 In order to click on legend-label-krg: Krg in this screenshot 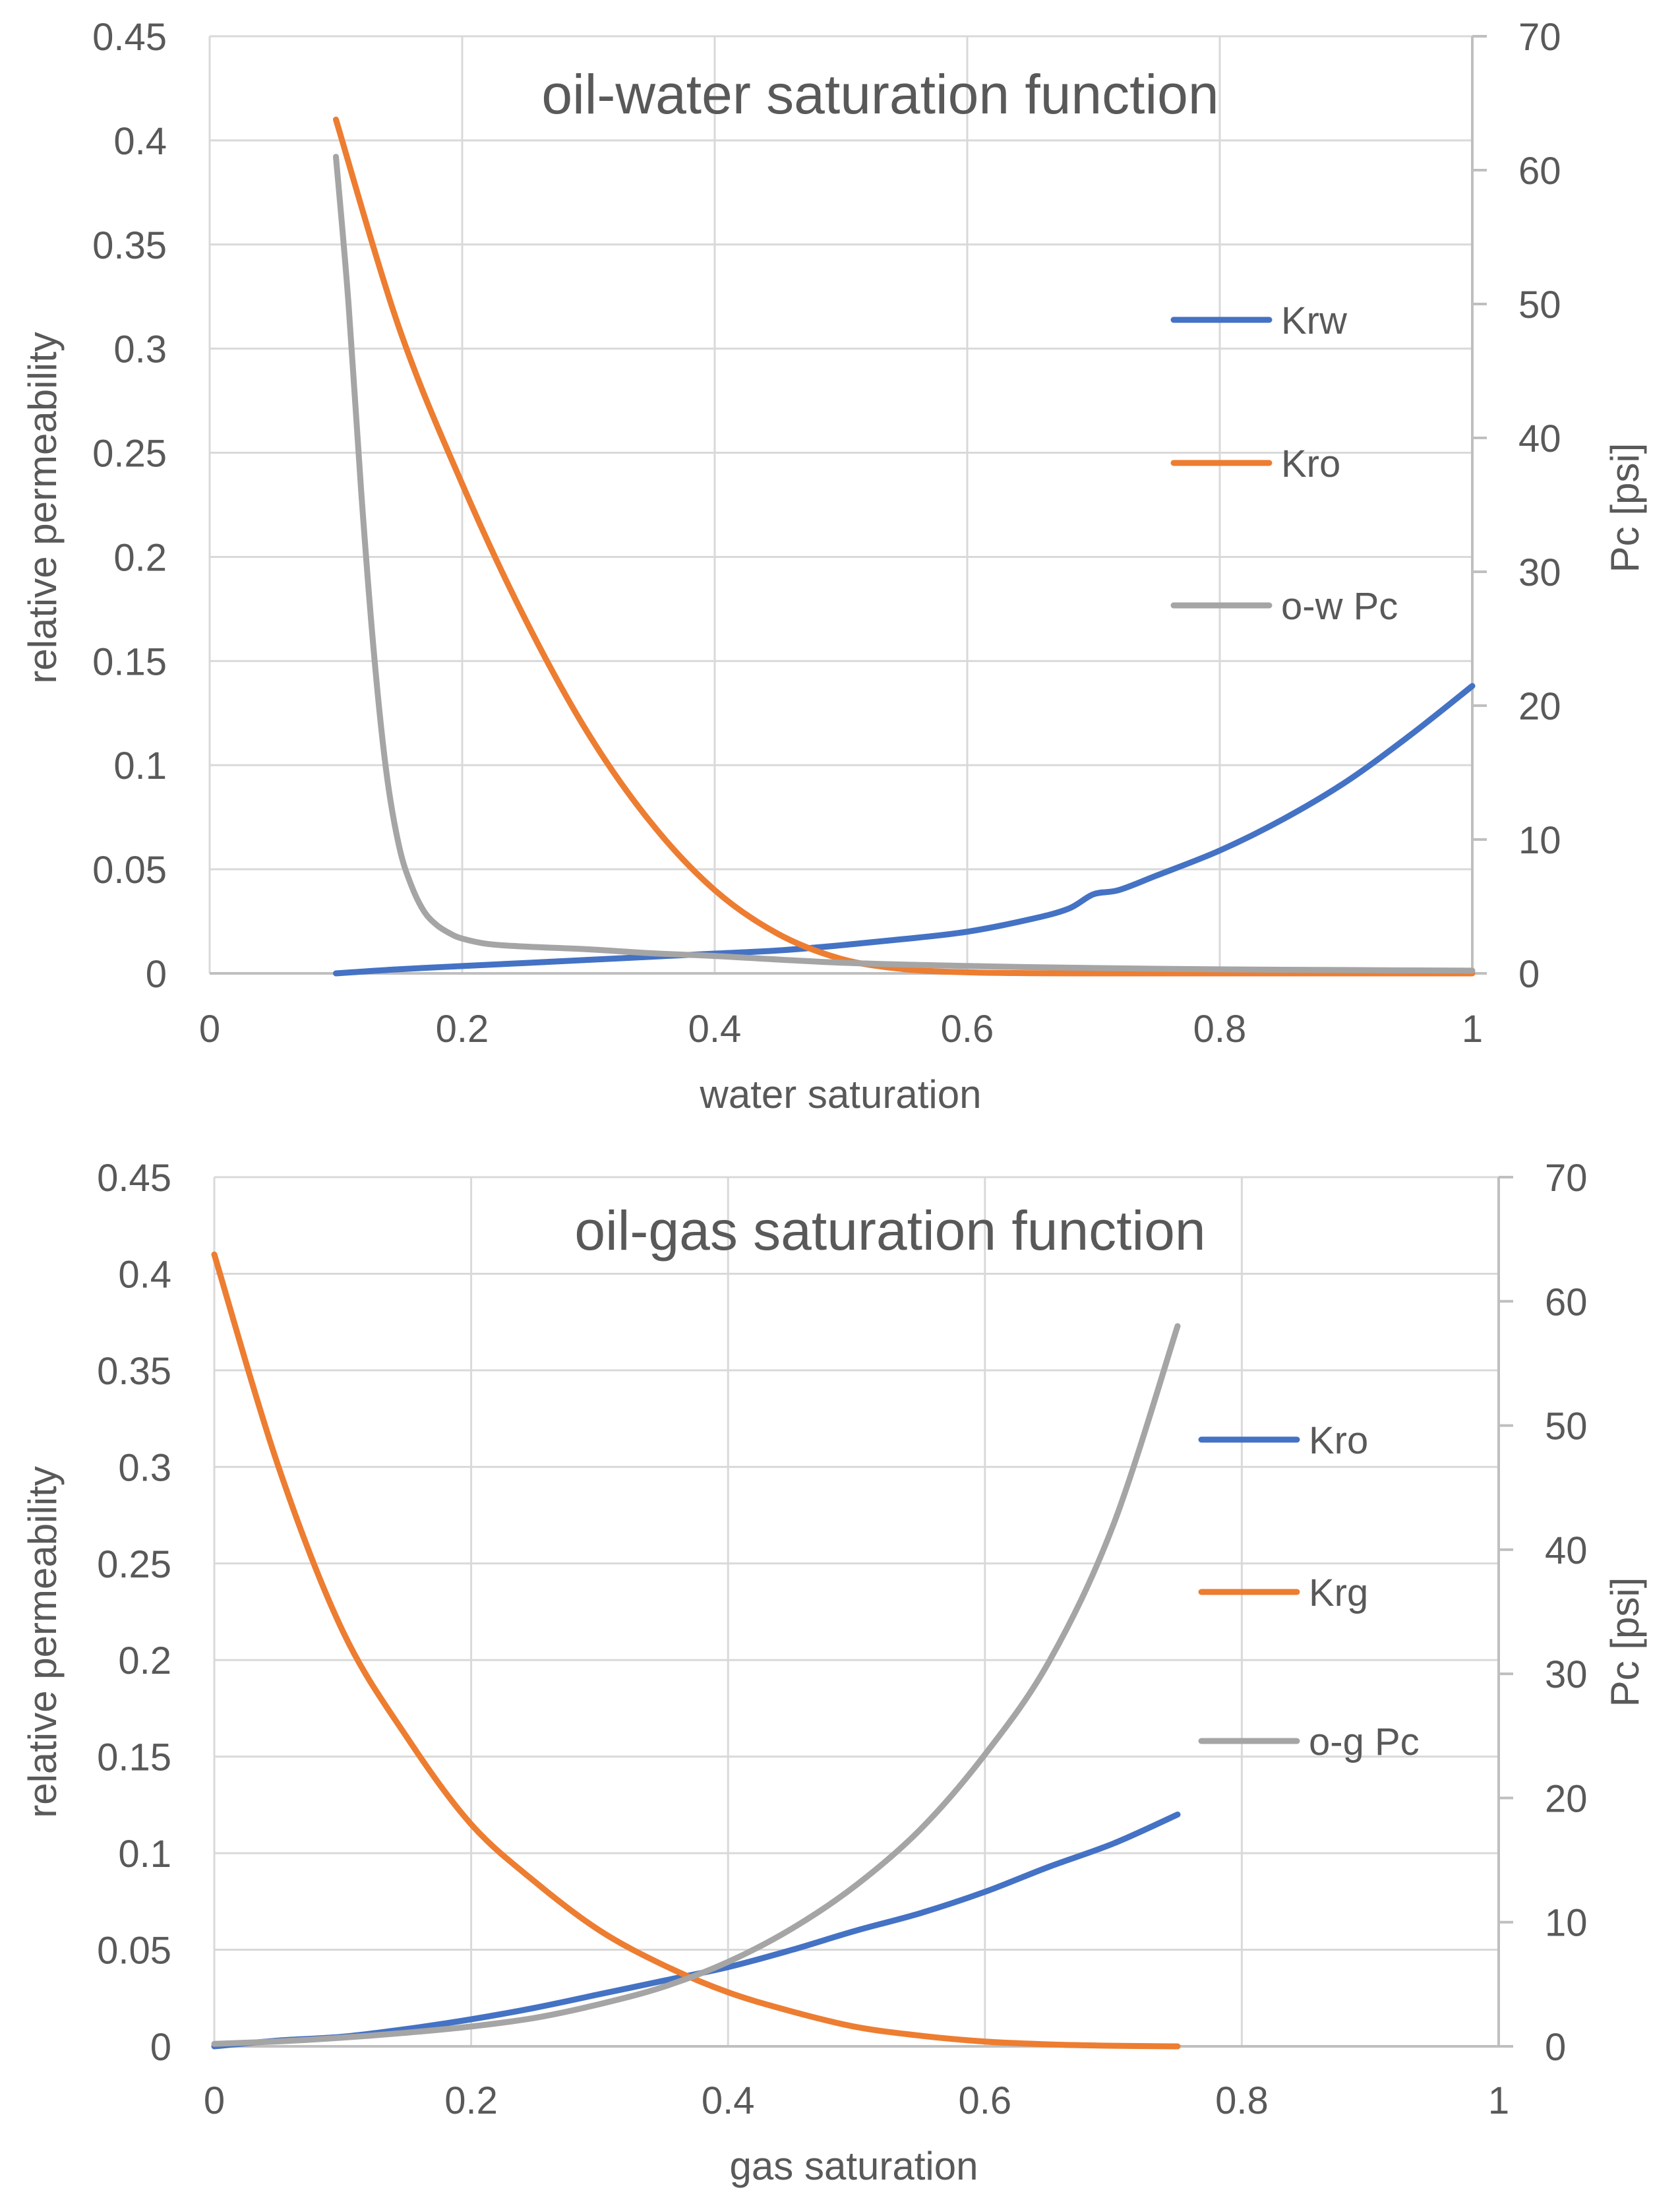, I will do `click(1338, 1593)`.